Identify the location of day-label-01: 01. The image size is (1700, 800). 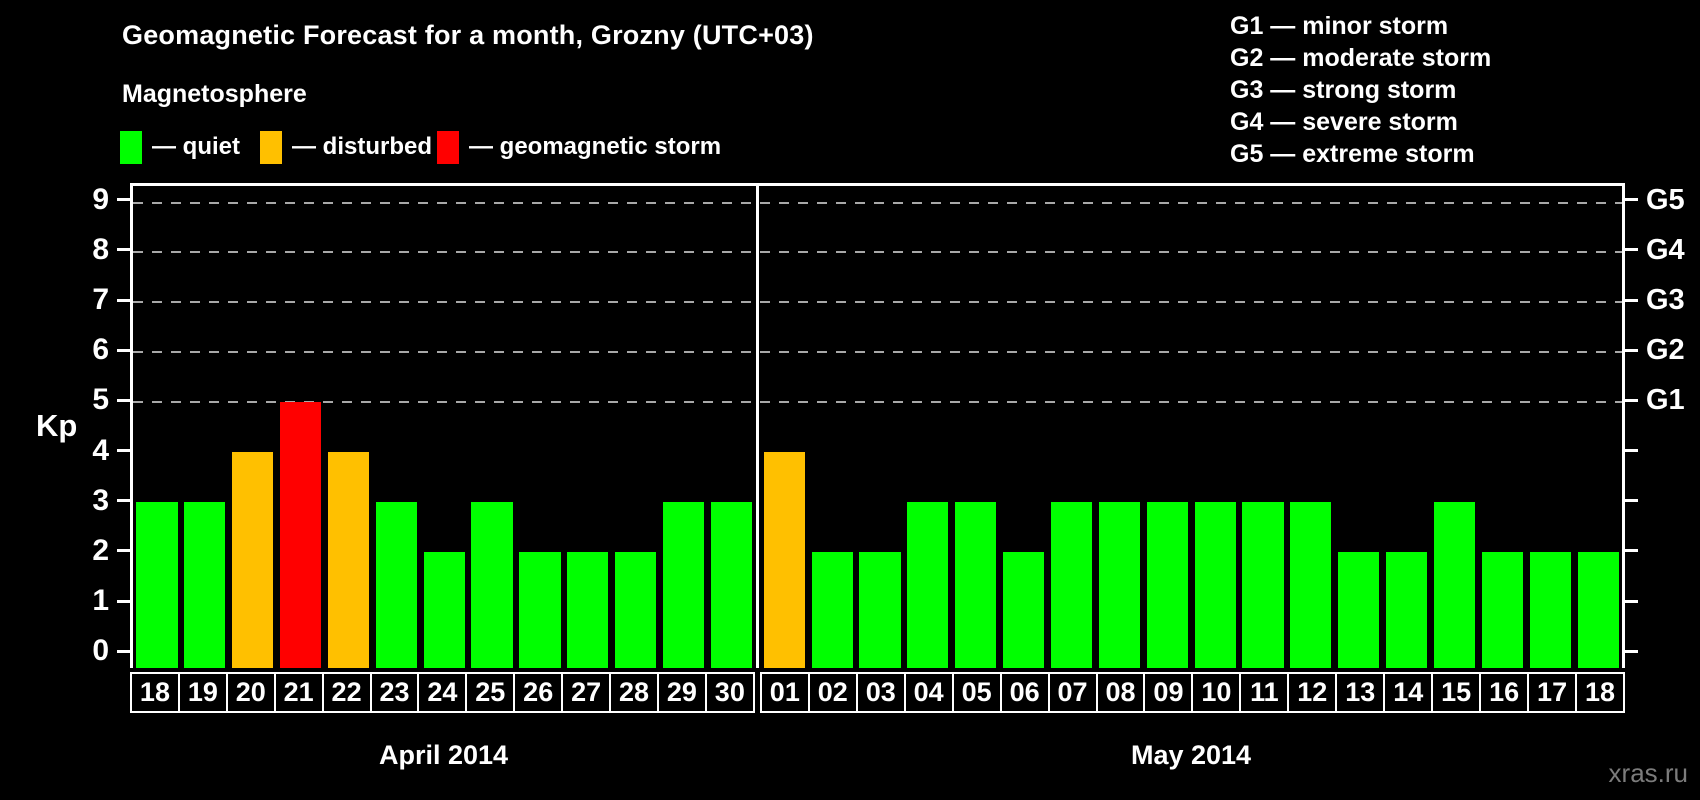
(784, 692).